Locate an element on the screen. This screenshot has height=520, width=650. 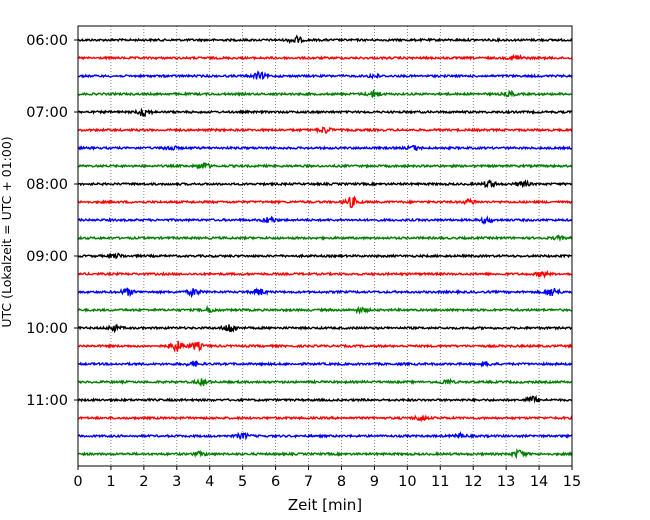
x-tick-label: 6 is located at coordinates (275, 482).